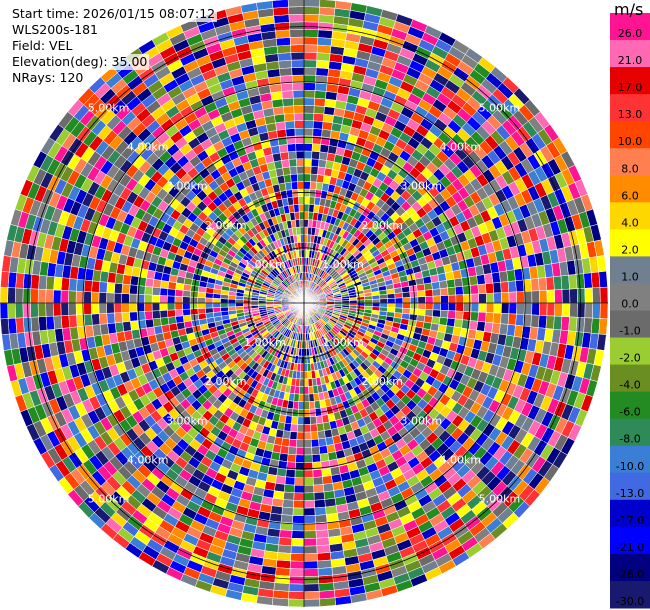  I want to click on colorbar-tick-label: 1.0, so click(630, 276).